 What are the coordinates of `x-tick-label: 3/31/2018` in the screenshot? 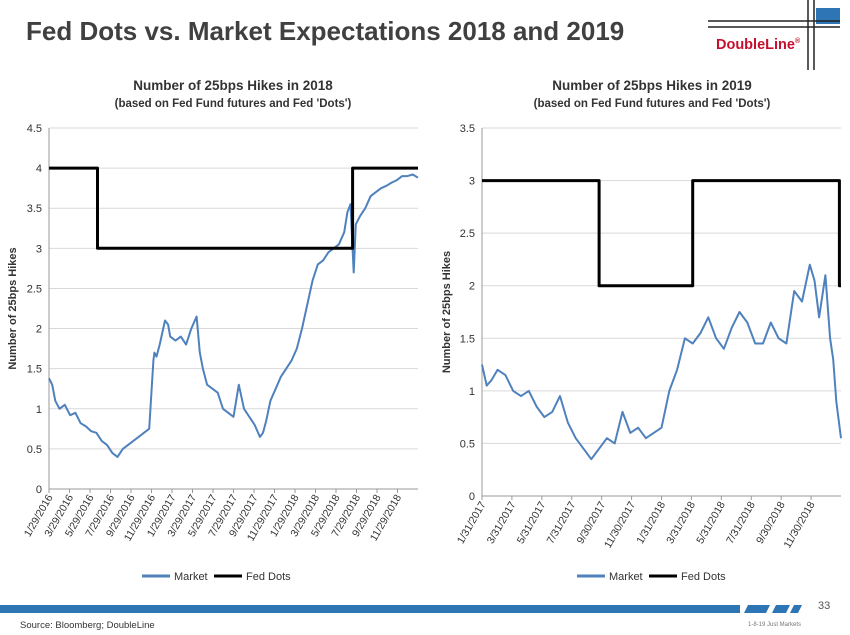 It's located at (681, 522).